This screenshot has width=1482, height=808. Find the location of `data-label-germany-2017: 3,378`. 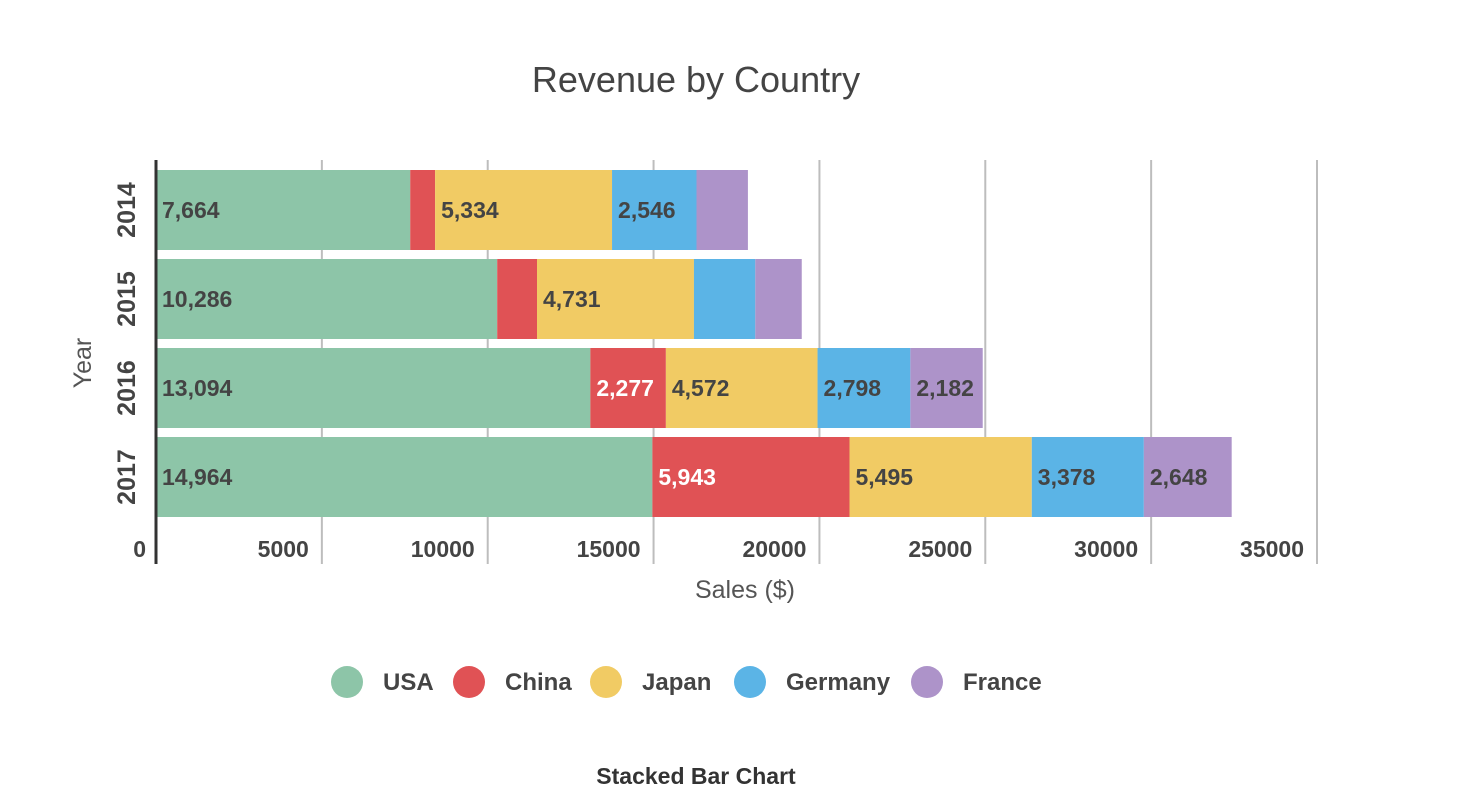

data-label-germany-2017: 3,378 is located at coordinates (1067, 477).